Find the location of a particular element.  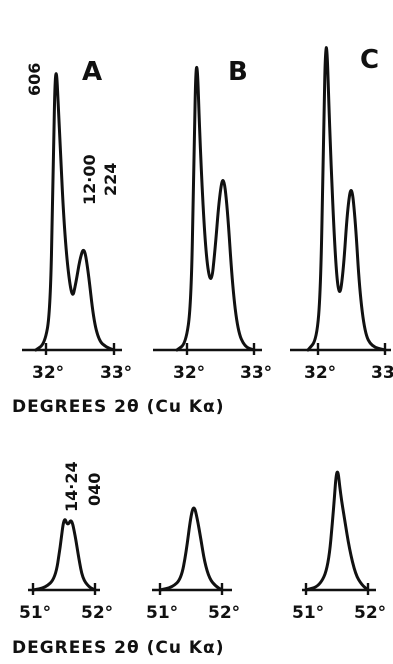

peak-label-1424: 14·24 is located at coordinates (71, 486).